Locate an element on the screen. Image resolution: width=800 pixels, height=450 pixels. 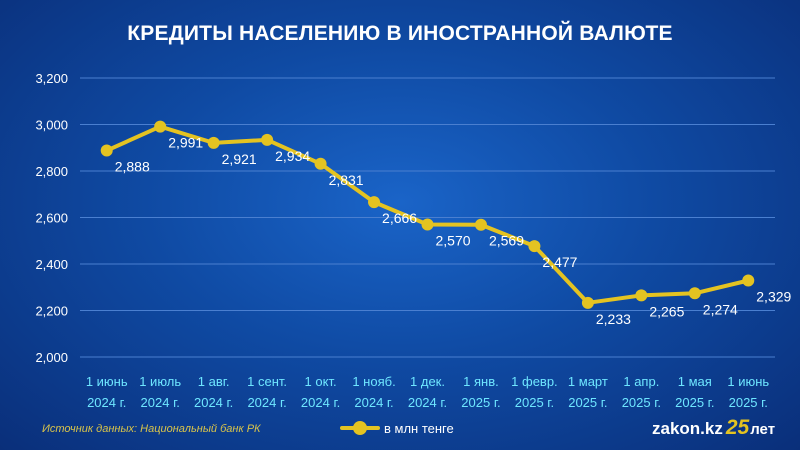
legend: в млн тенге is located at coordinates (397, 428).